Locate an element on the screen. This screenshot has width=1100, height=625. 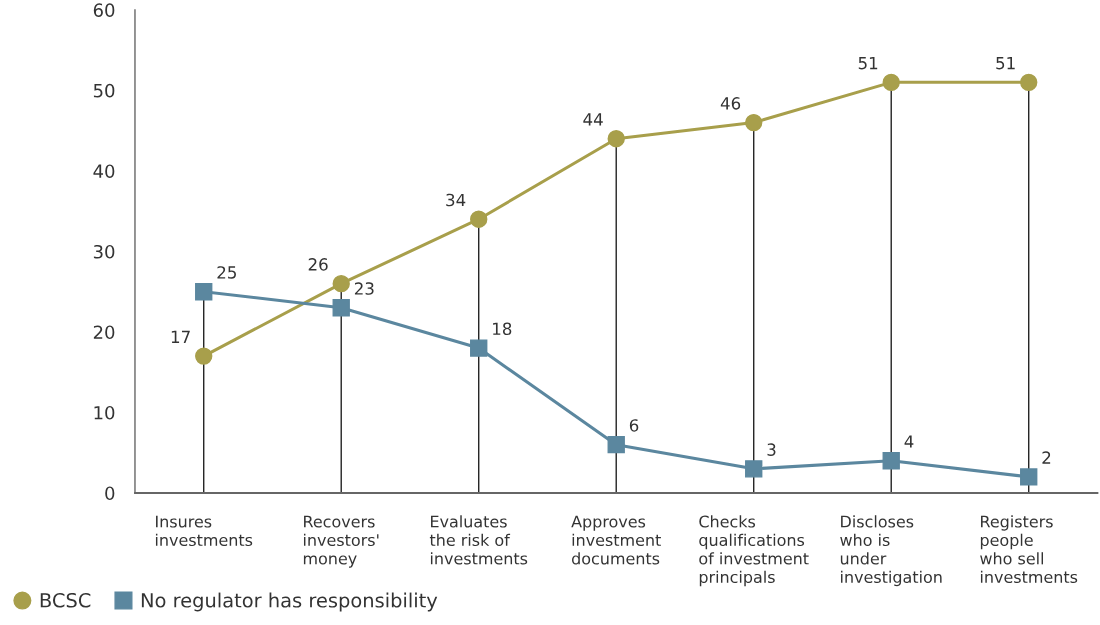
legend-label: BCSC is located at coordinates (65, 600).